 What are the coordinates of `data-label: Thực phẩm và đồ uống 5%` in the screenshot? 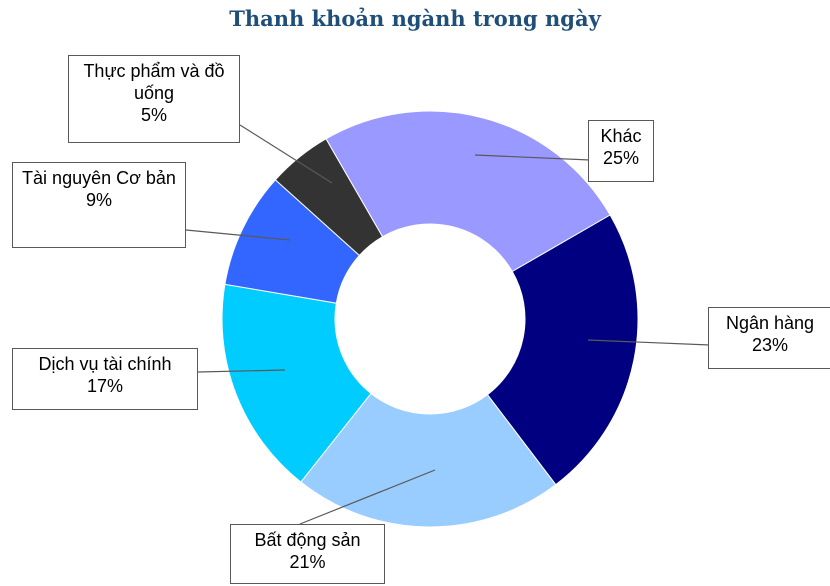 It's located at (154, 99).